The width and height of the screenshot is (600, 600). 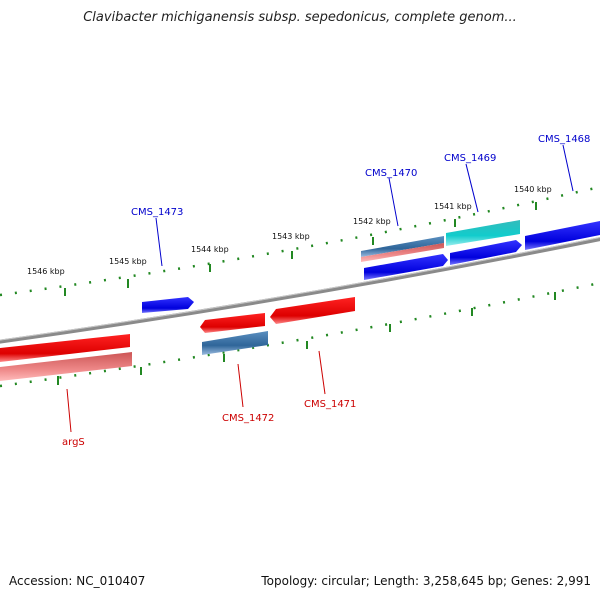 I want to click on gene-args, so click(x=65, y=348).